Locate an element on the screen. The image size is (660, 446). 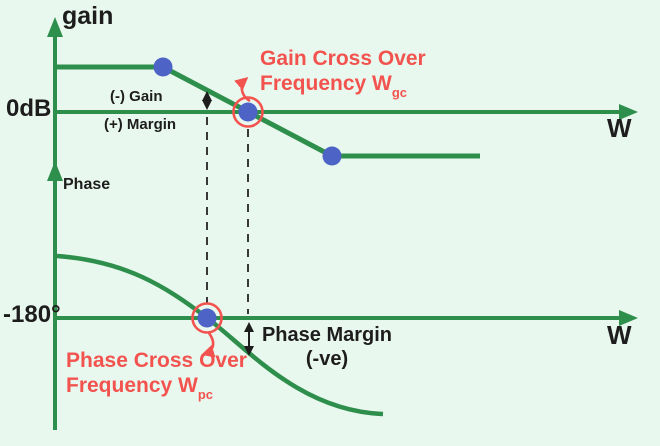
phase-crossover-line1: Phase Cross Over is located at coordinates (156, 360).